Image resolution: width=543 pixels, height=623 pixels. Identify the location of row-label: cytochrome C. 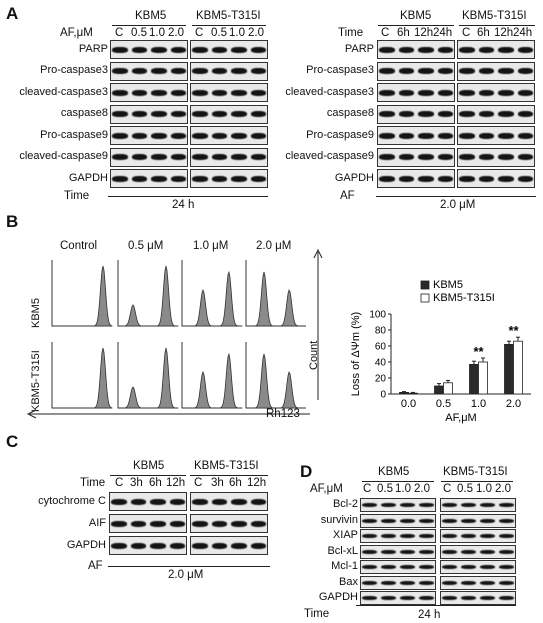
(72, 500).